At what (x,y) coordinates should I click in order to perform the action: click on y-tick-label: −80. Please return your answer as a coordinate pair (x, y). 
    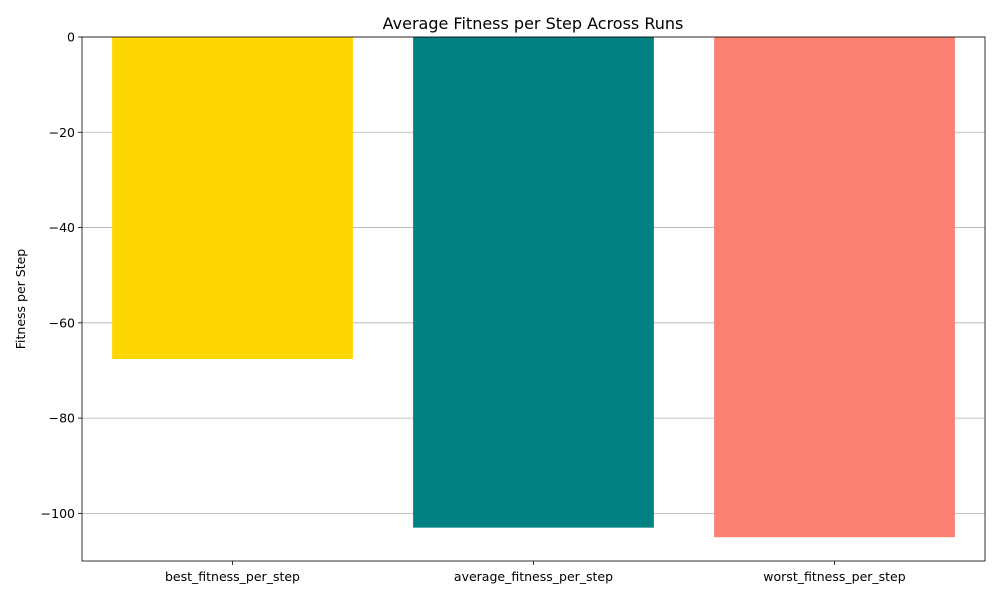
    Looking at the image, I should click on (62, 418).